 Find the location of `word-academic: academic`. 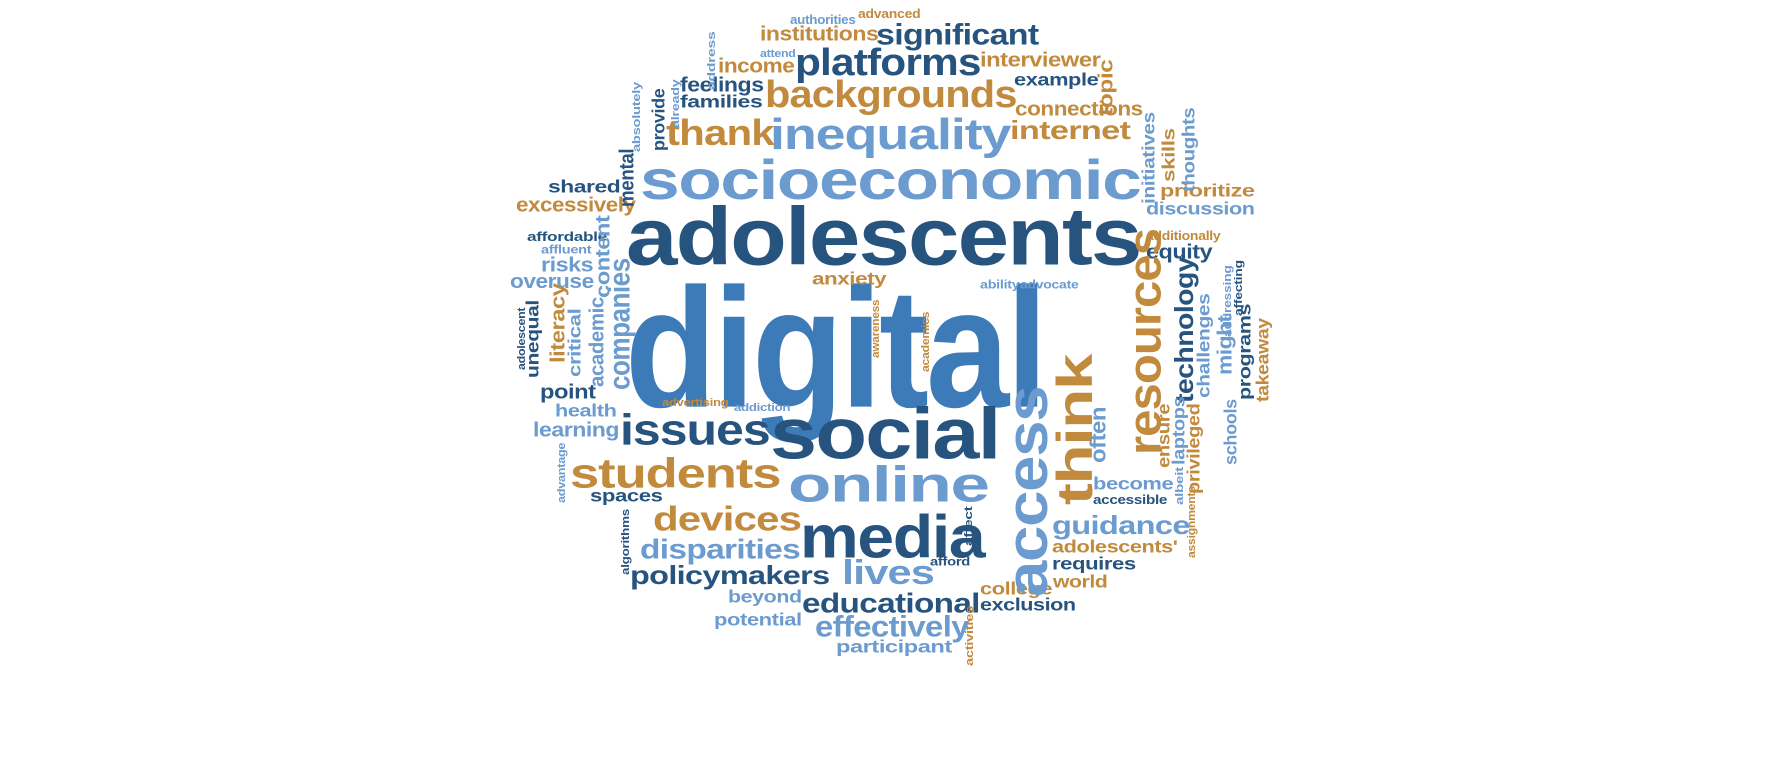

word-academic: academic is located at coordinates (596, 342).